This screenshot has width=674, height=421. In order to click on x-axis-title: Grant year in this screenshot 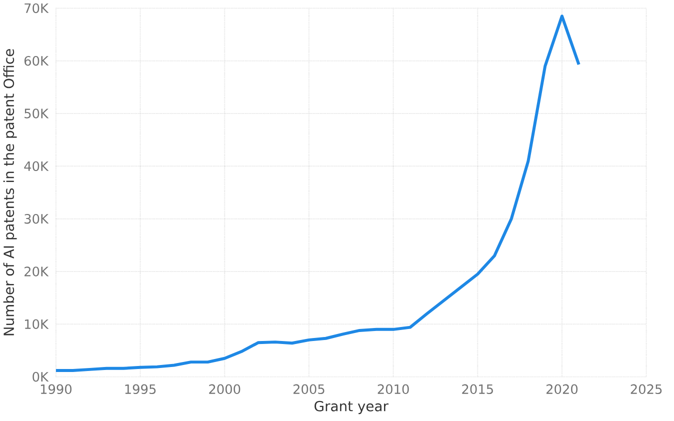, I will do `click(351, 407)`.